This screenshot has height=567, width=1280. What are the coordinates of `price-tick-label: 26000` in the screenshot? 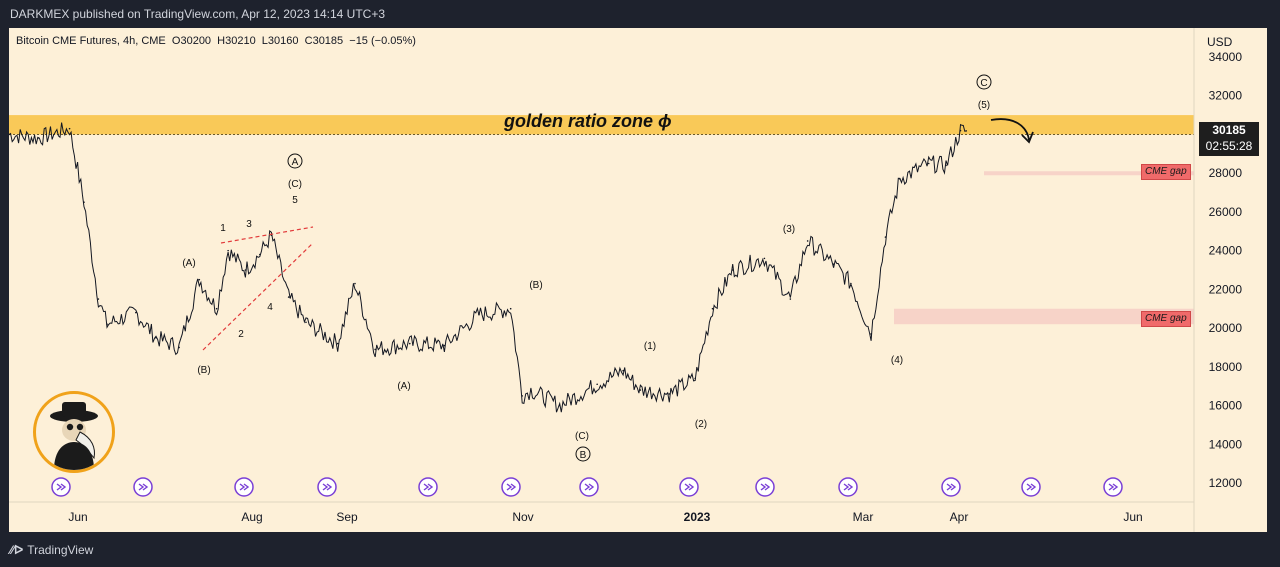 It's located at (1226, 212).